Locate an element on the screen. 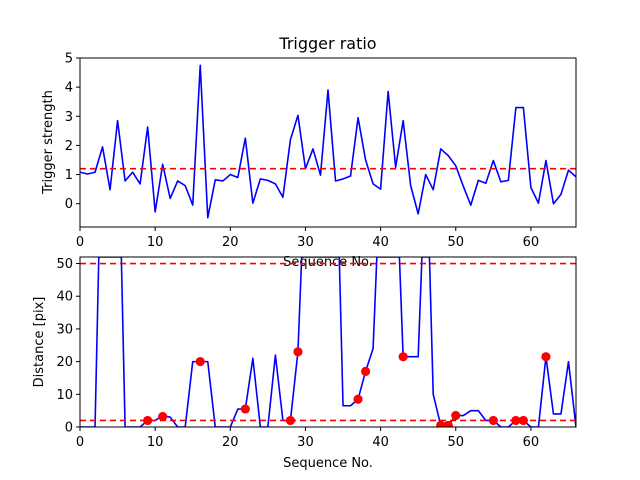  y-tick-label: 5 is located at coordinates (69, 59).